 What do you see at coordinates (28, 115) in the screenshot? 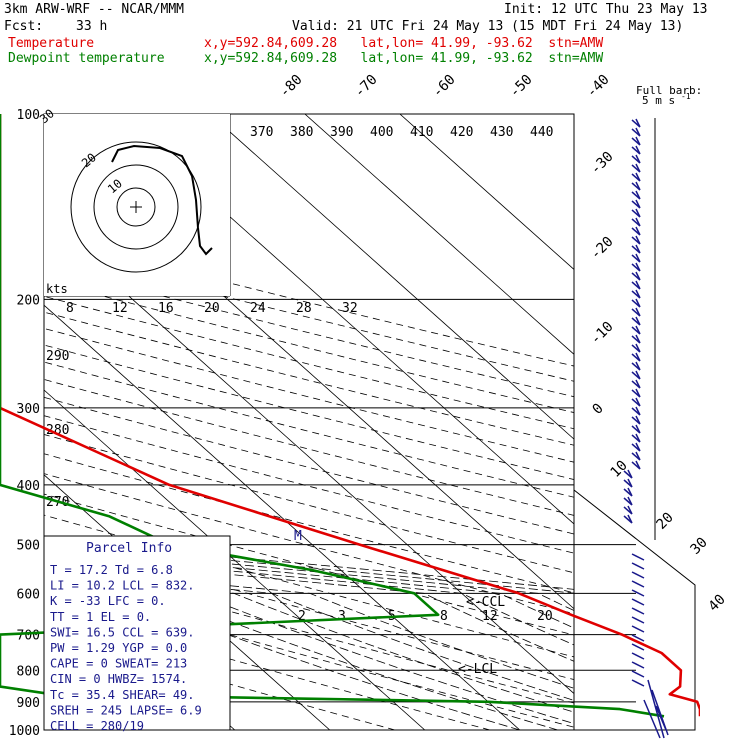
I see `pressure-tick-label: 100` at bounding box center [28, 115].